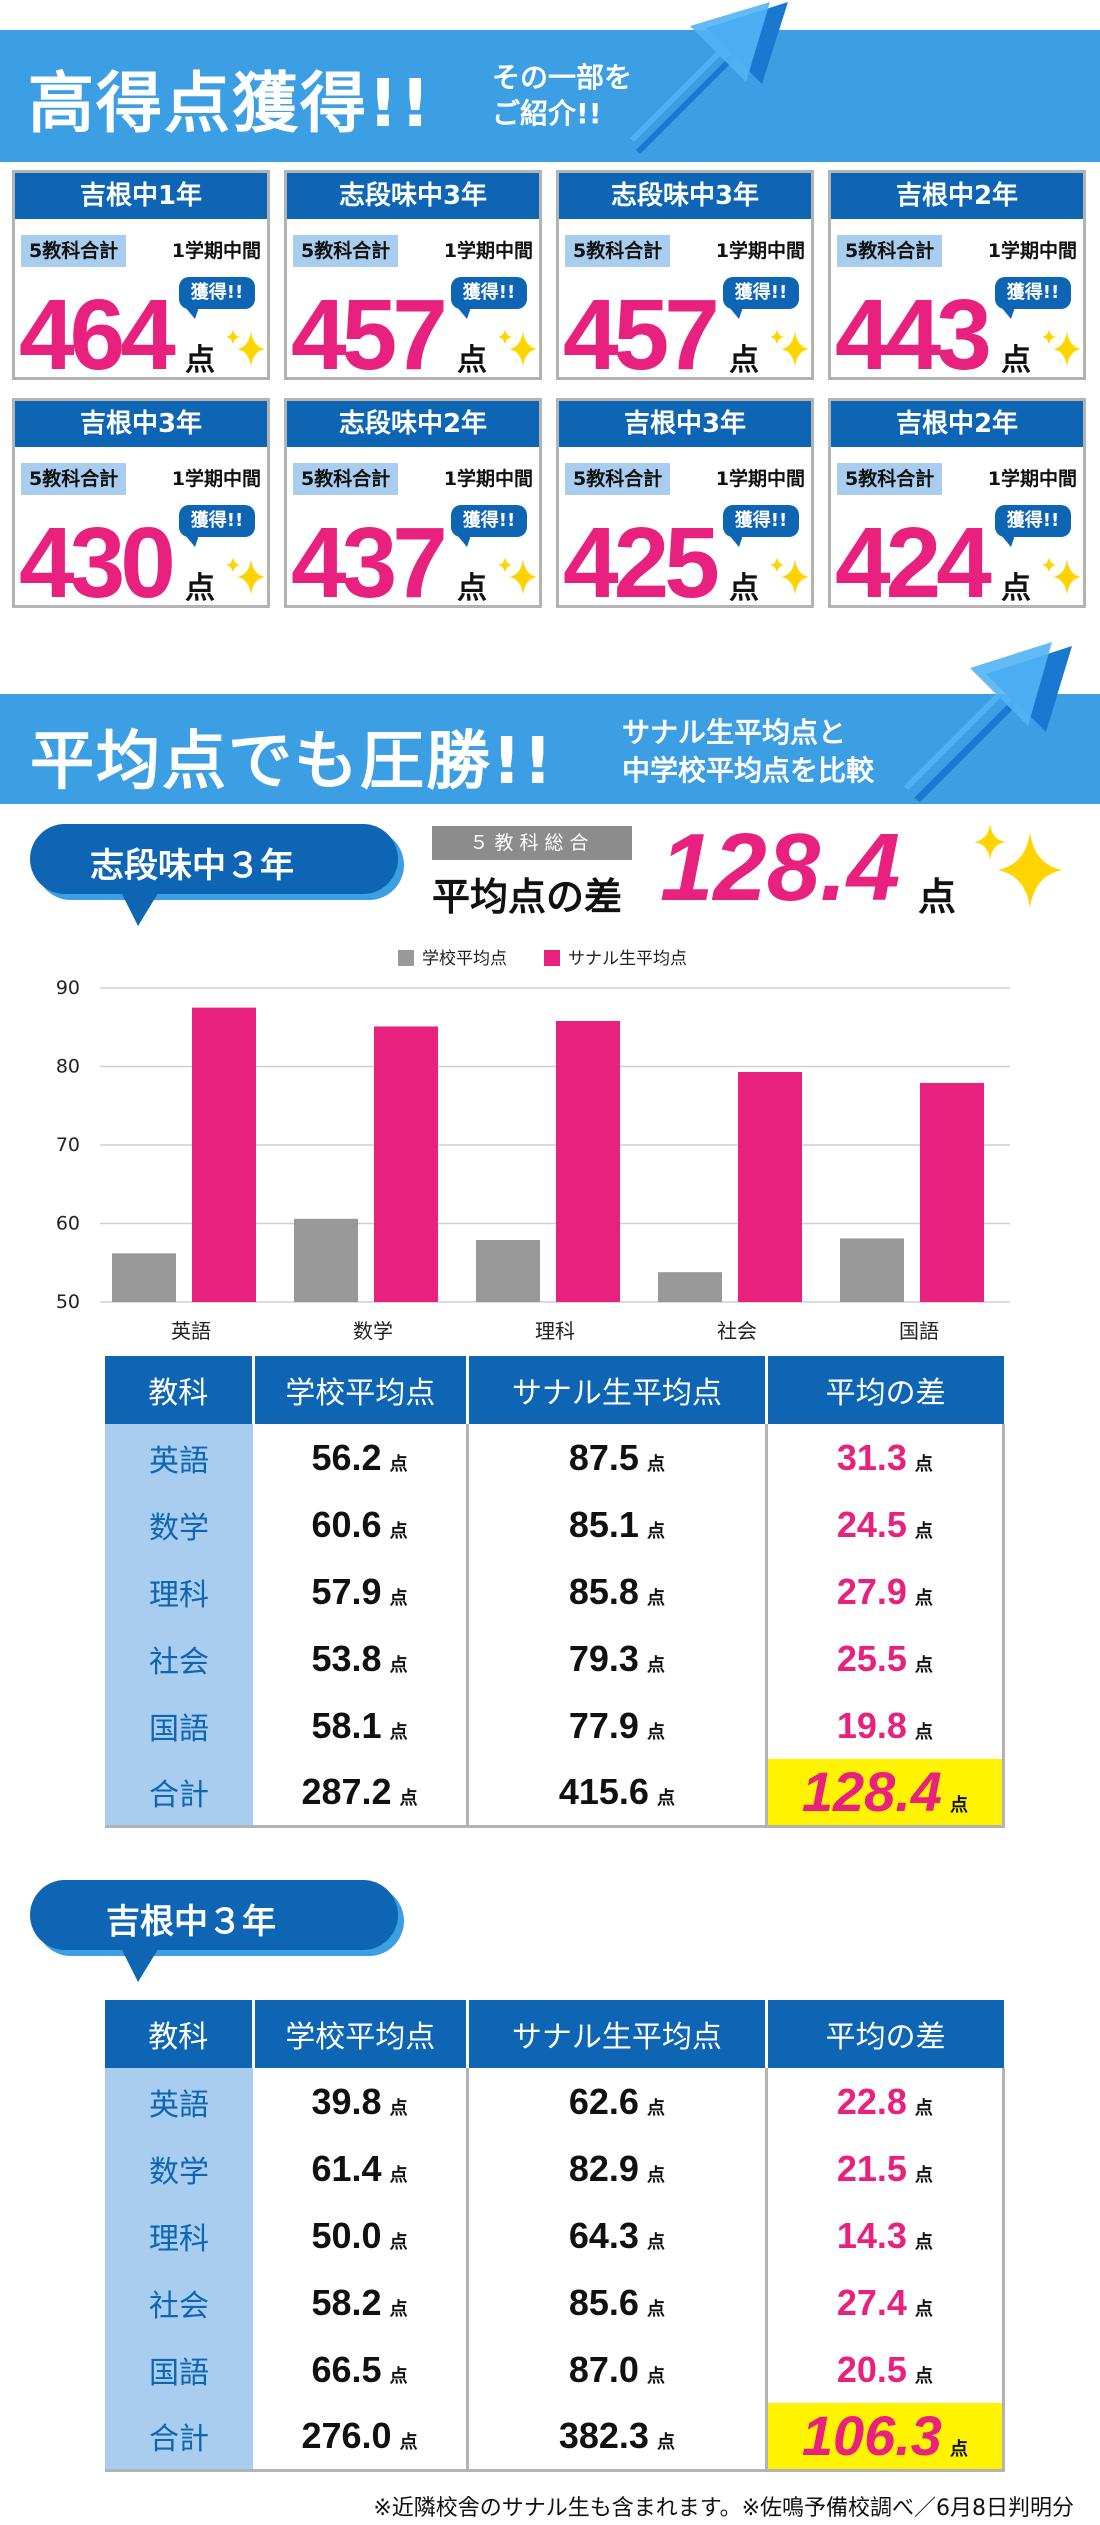 The image size is (1100, 2525). I want to click on diff-cell: 14.3 点, so click(886, 2235).